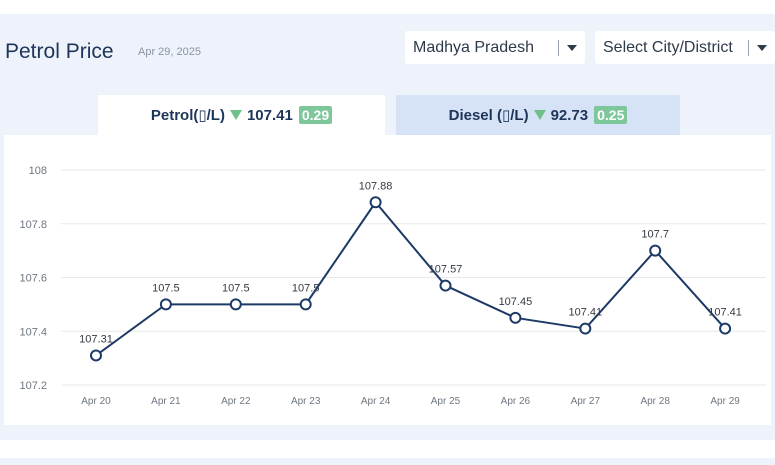 The width and height of the screenshot is (775, 465). Describe the element at coordinates (473, 47) in the screenshot. I see `state-select-value: Madhya Pradesh` at that location.